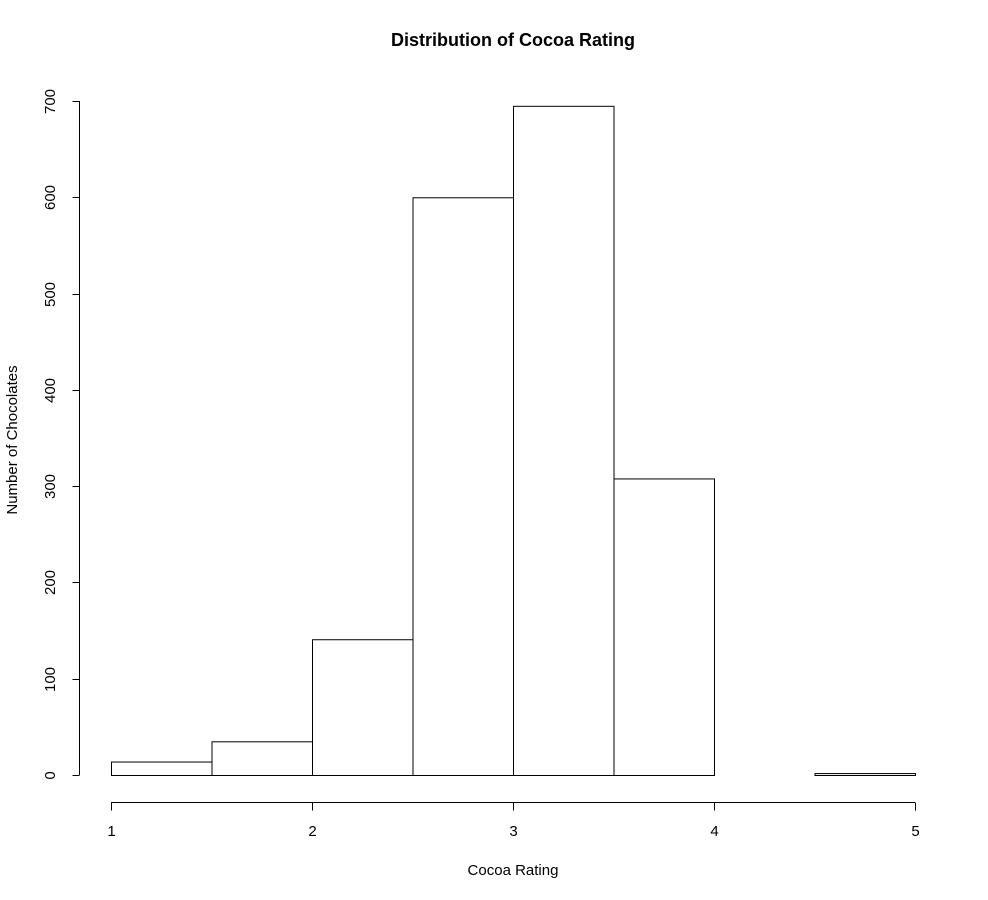 This screenshot has height=900, width=988. What do you see at coordinates (50, 294) in the screenshot?
I see `y-tick-label: 500` at bounding box center [50, 294].